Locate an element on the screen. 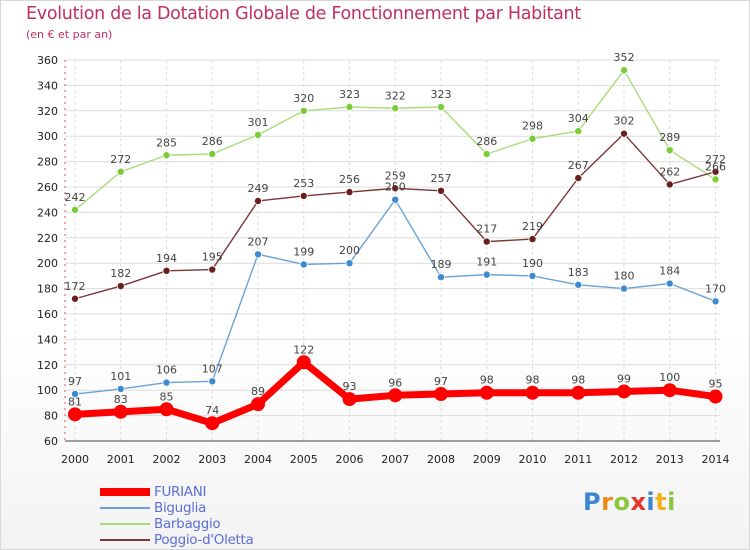 Image resolution: width=750 pixels, height=550 pixels. data-label: 242 is located at coordinates (75, 197).